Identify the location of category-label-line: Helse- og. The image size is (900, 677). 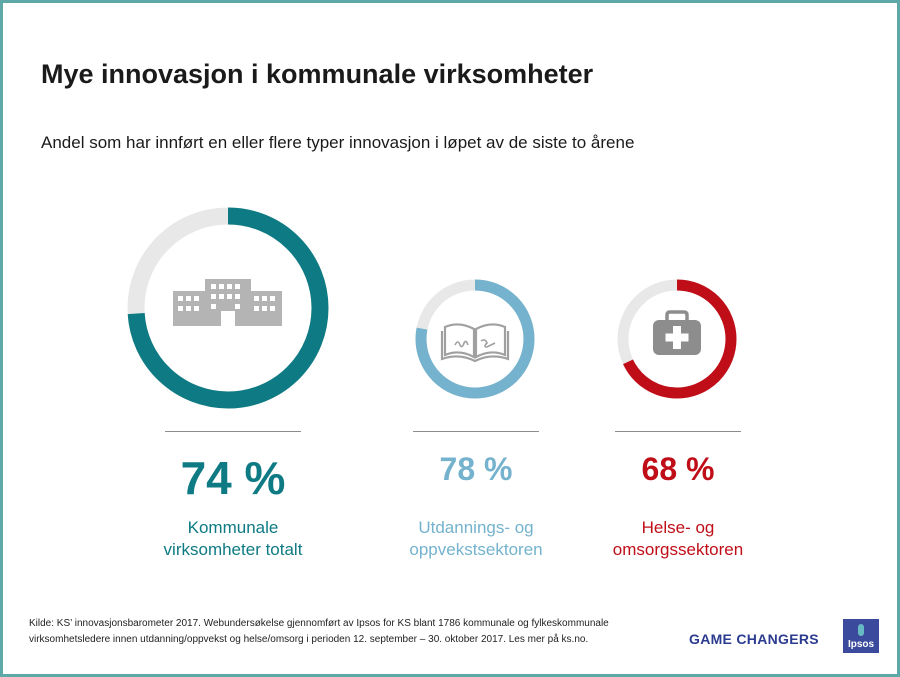
(678, 527).